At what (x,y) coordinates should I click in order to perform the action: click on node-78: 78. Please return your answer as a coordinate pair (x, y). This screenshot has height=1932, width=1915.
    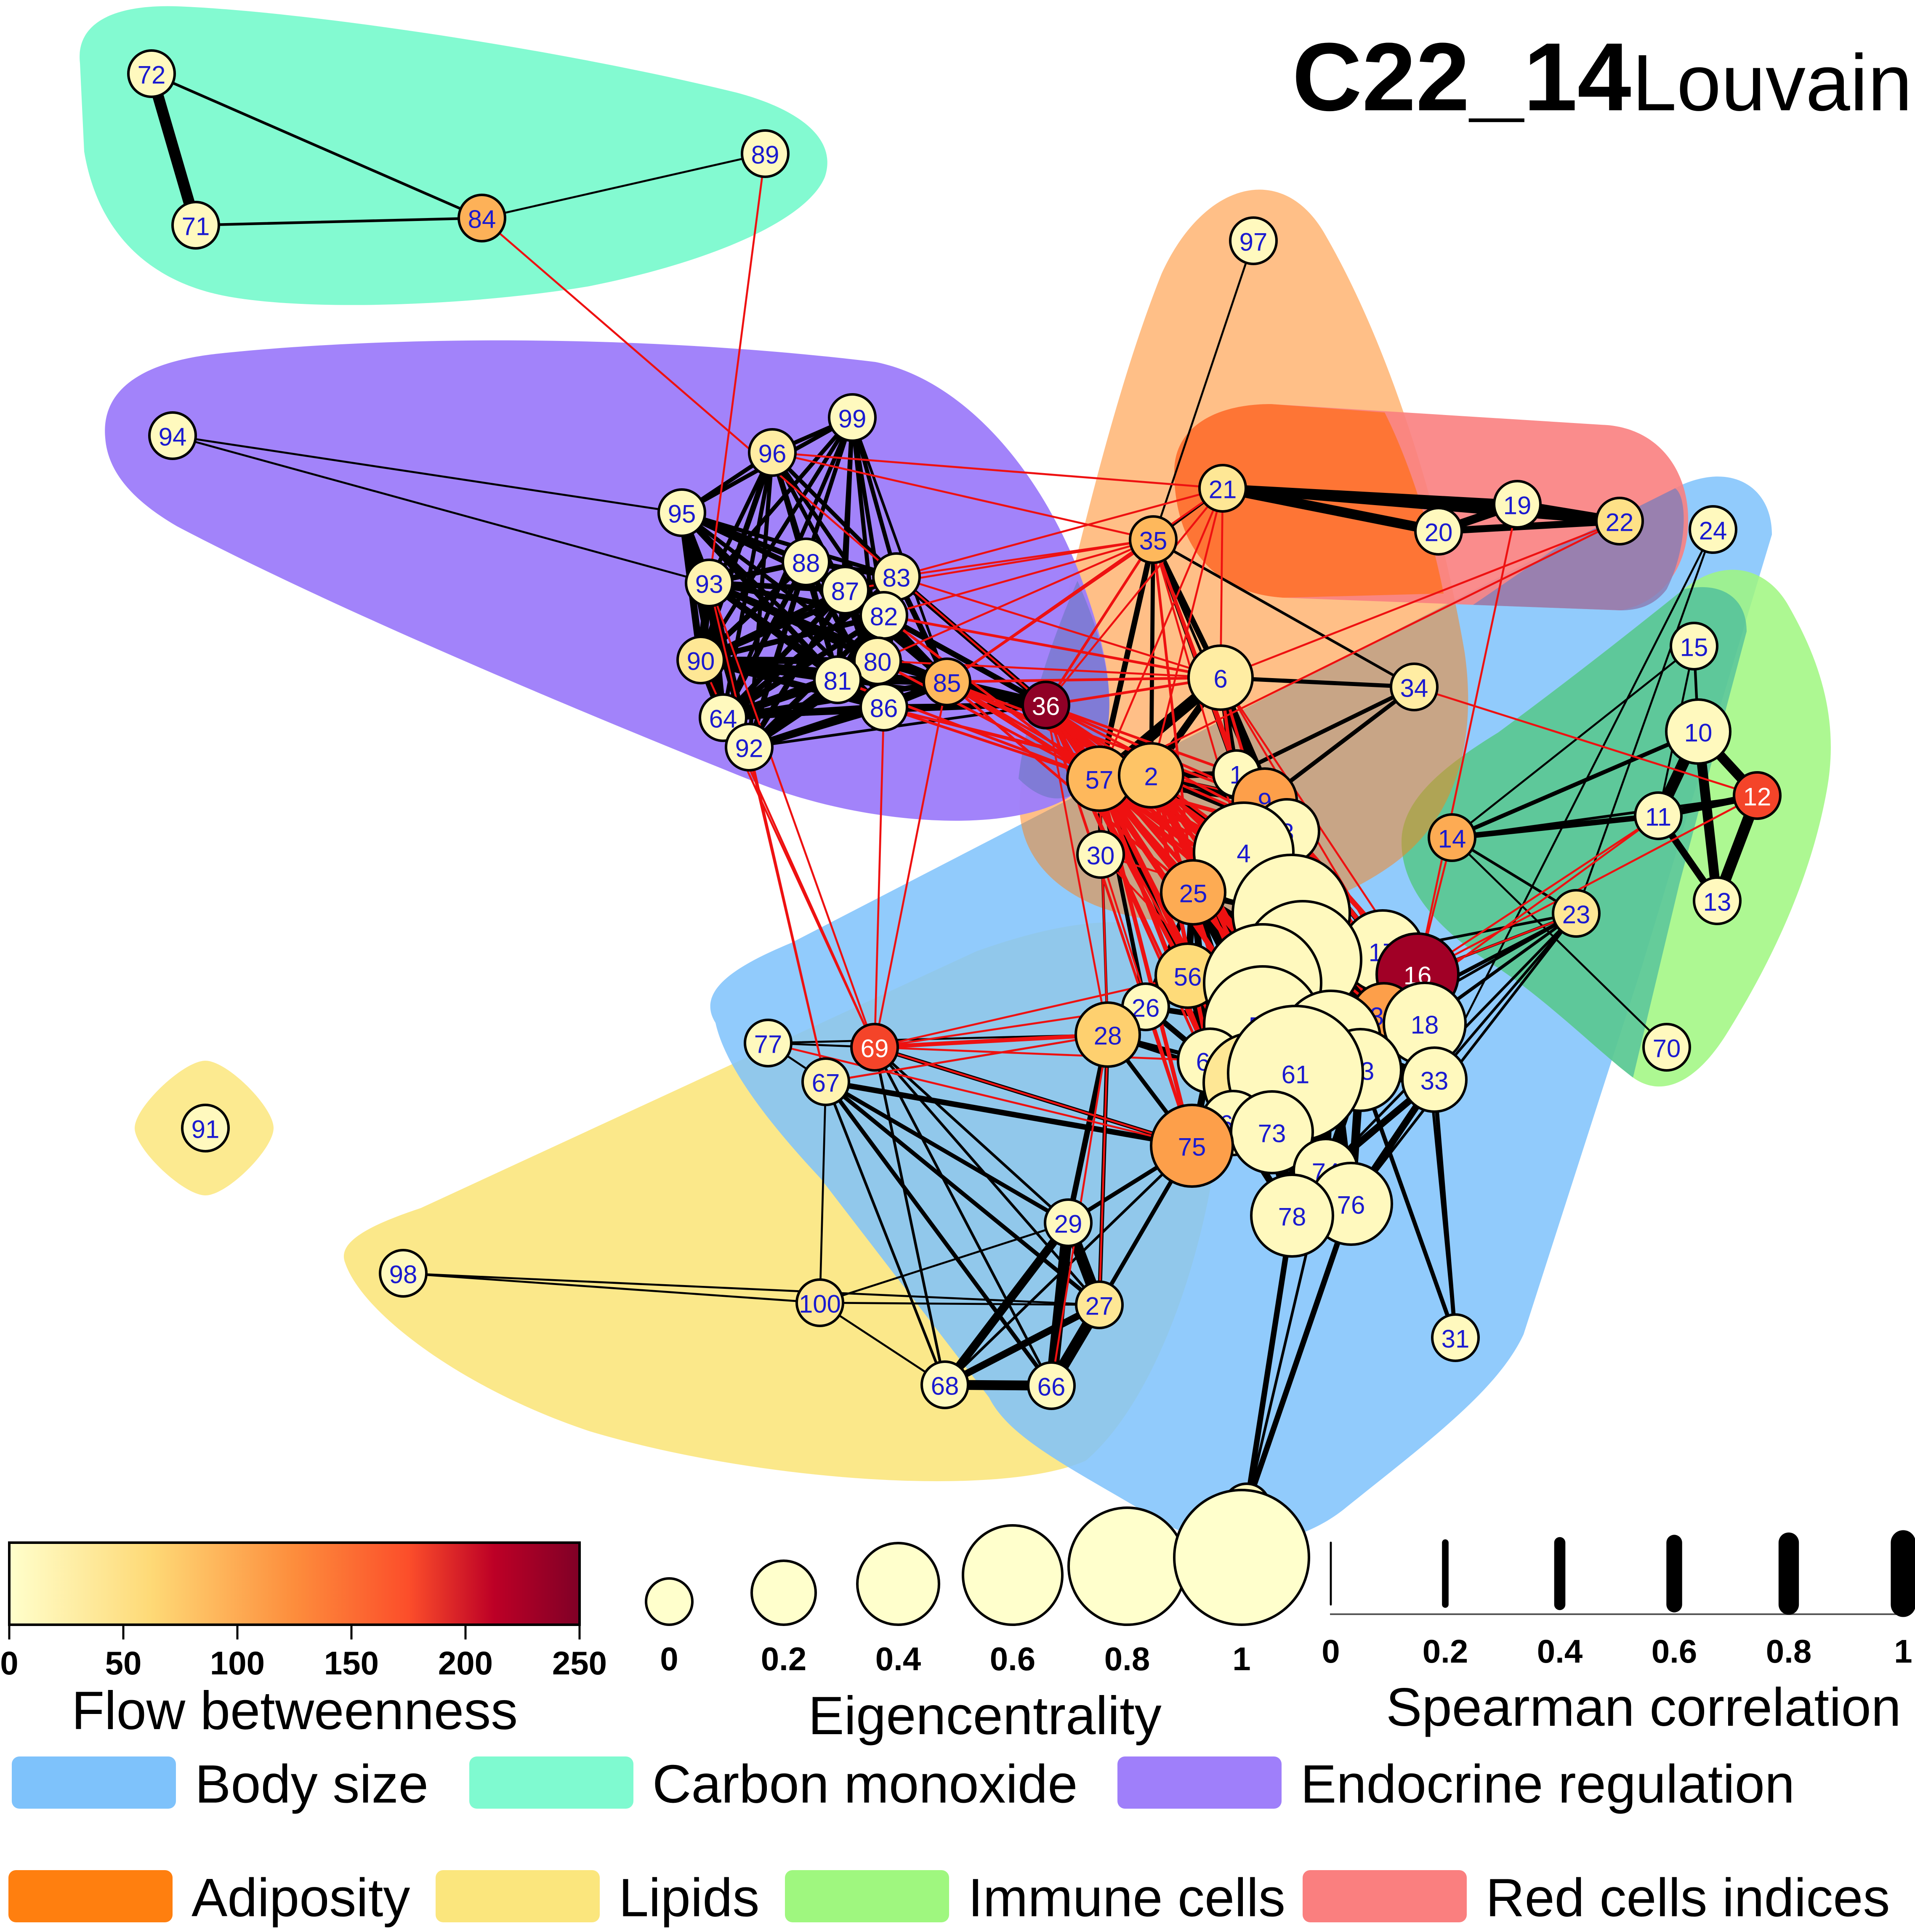
    Looking at the image, I should click on (1292, 1216).